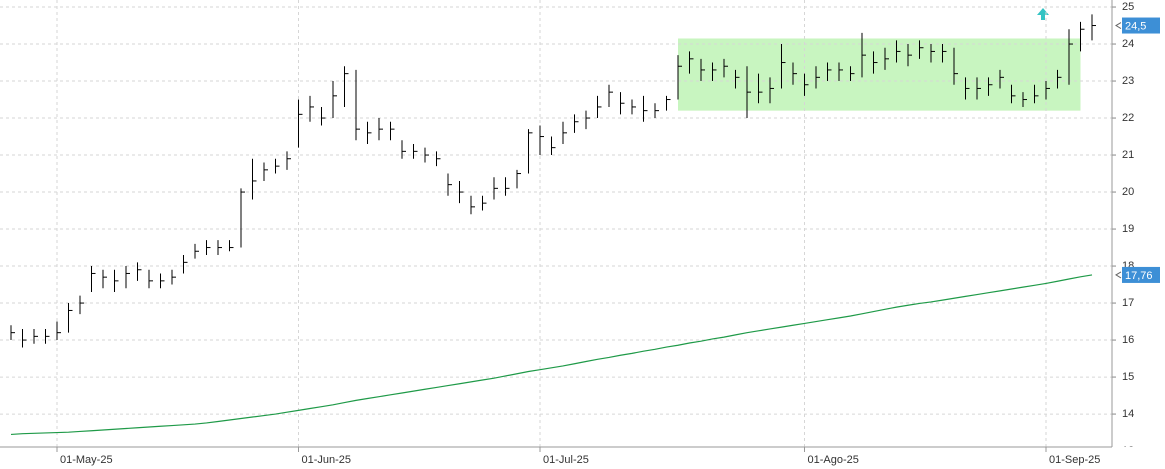  Describe the element at coordinates (879, 74) in the screenshot. I see `highlight-zone` at that location.